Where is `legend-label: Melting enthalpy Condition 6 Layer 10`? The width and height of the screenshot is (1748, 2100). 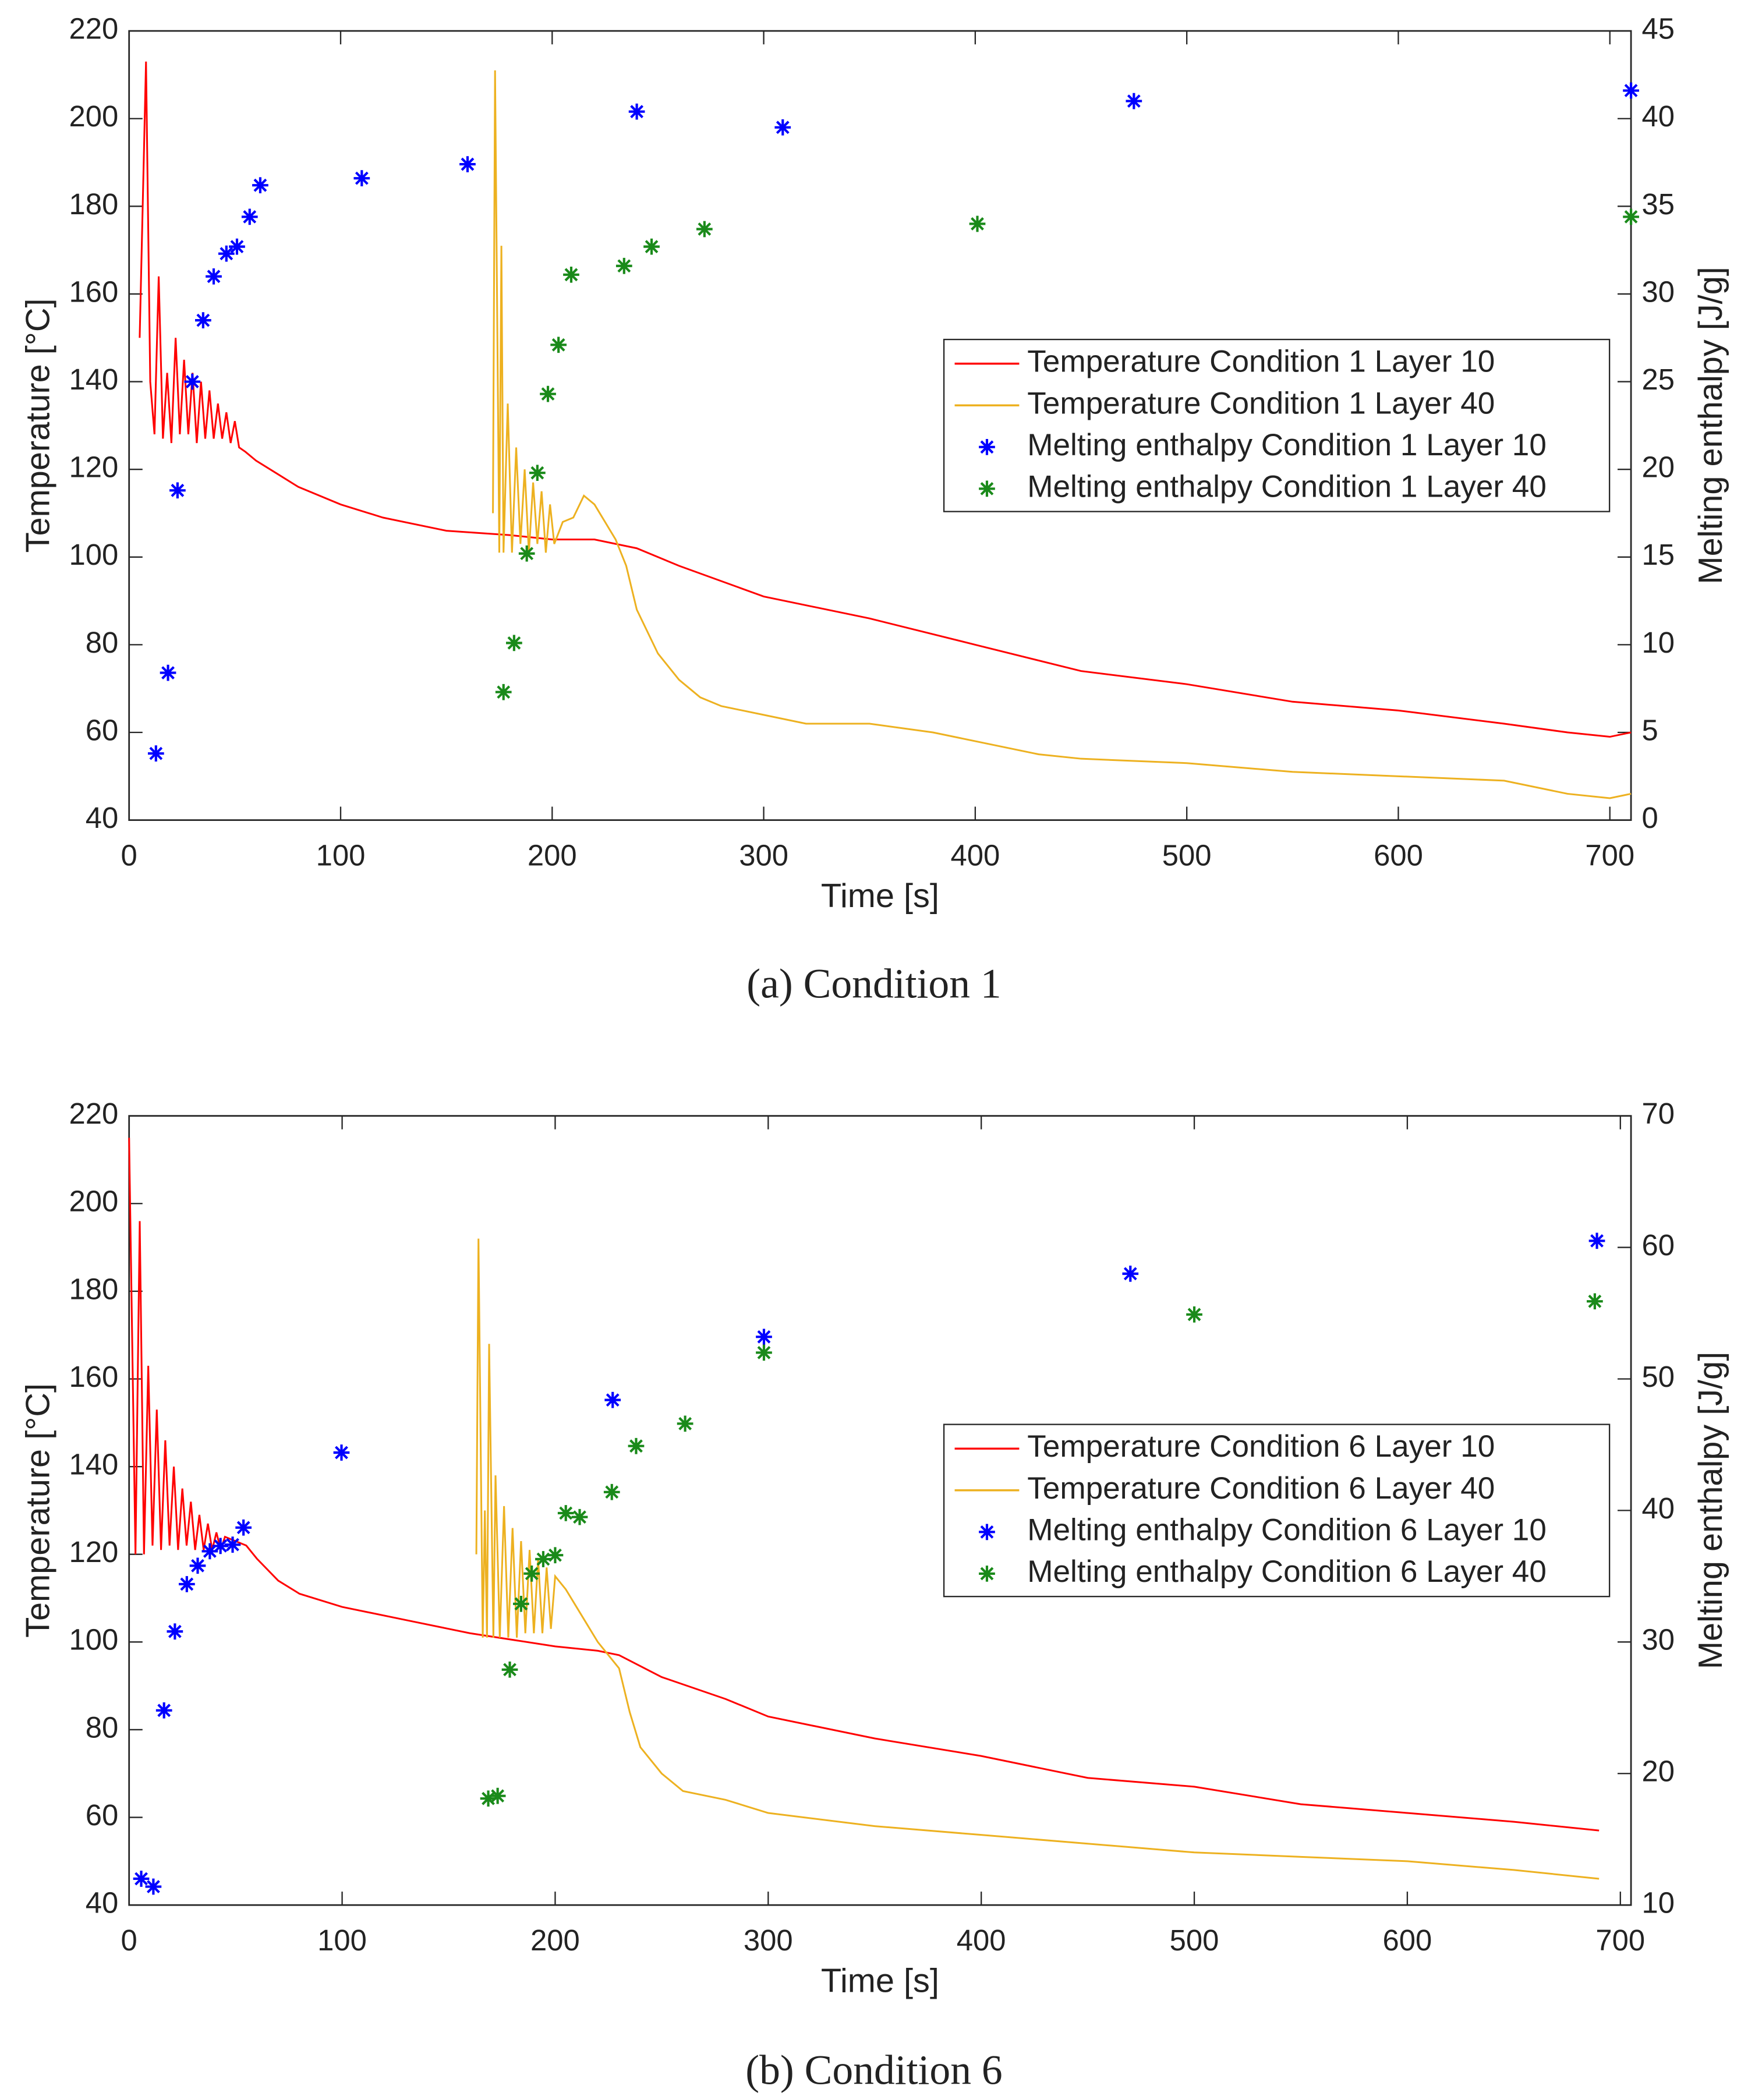 legend-label: Melting enthalpy Condition 6 Layer 10 is located at coordinates (1287, 1530).